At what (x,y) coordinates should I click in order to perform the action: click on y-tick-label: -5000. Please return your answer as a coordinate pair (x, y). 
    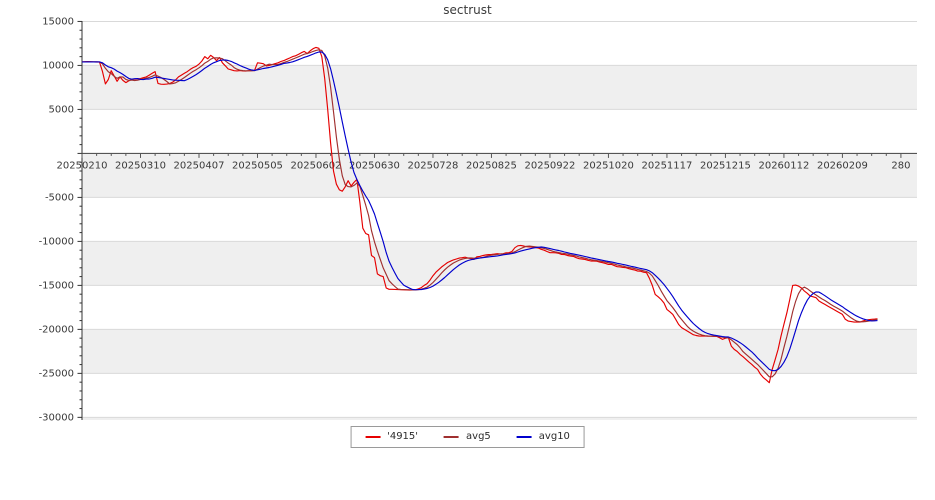
    Looking at the image, I should click on (59, 198).